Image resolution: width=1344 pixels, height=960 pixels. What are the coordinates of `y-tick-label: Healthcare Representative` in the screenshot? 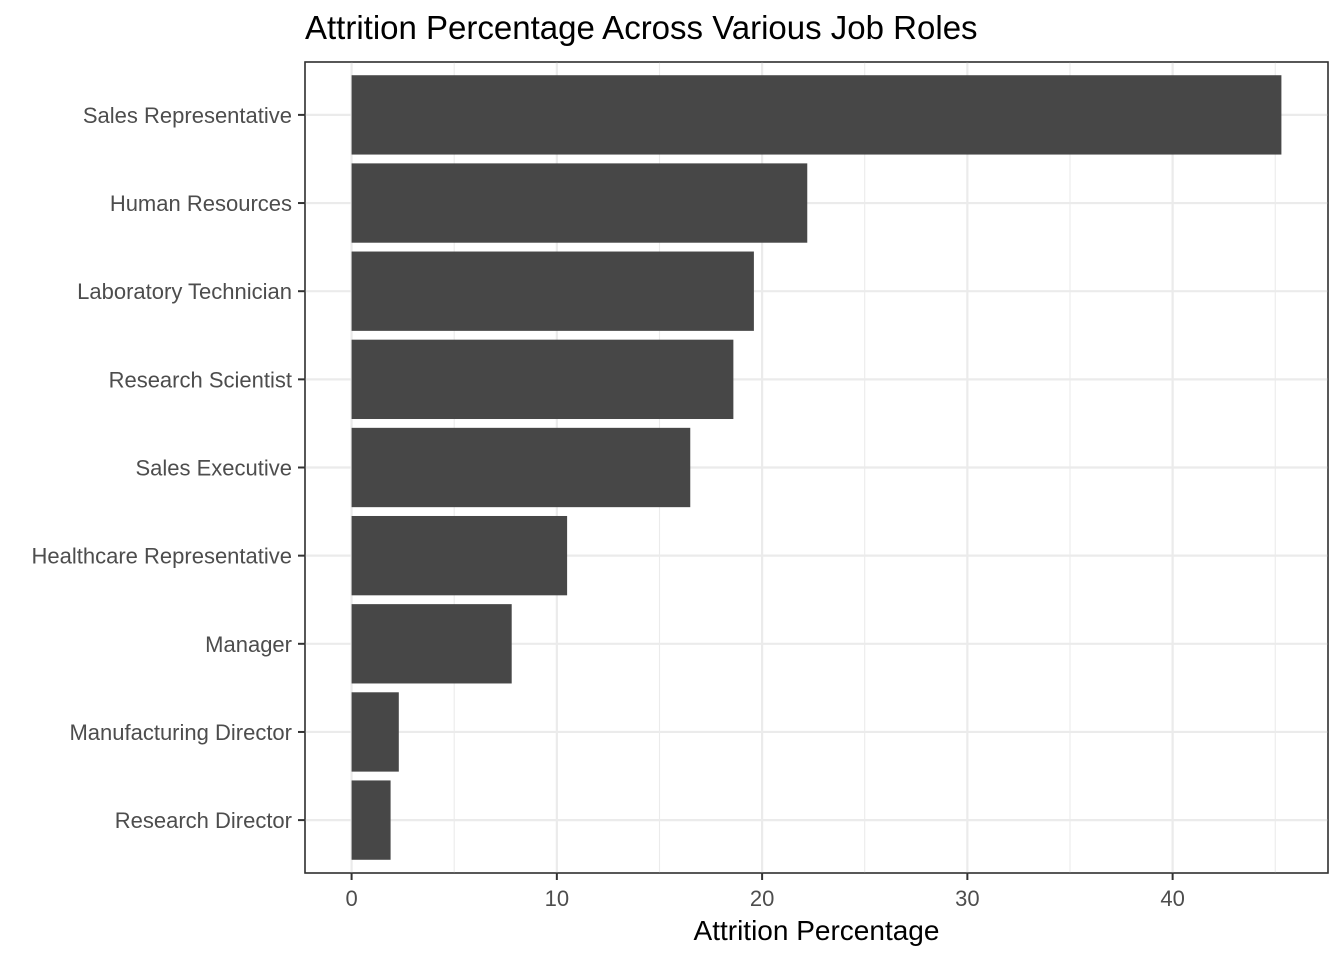 It's located at (162, 556).